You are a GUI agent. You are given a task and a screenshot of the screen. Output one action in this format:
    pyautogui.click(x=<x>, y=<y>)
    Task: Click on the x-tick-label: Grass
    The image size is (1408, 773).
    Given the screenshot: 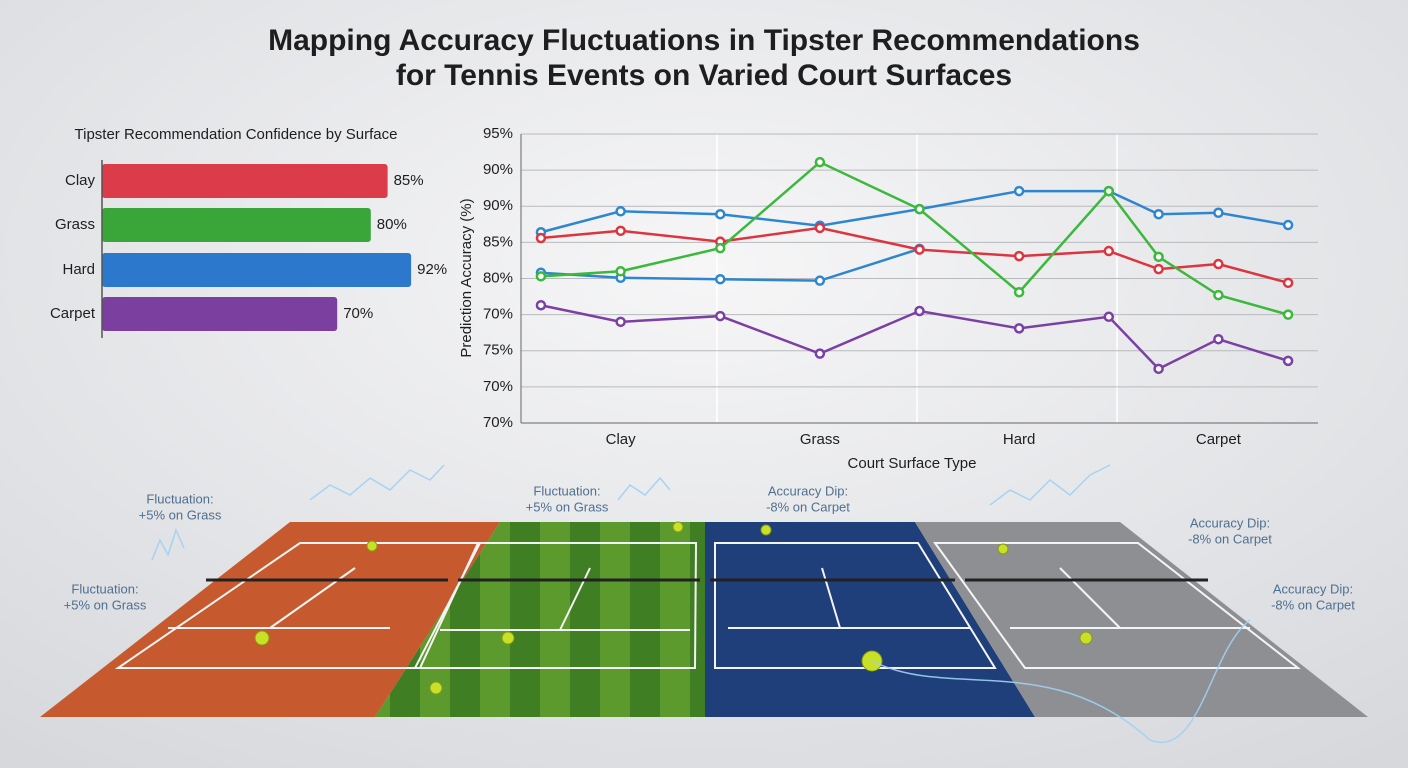 What is the action you would take?
    pyautogui.click(x=820, y=439)
    